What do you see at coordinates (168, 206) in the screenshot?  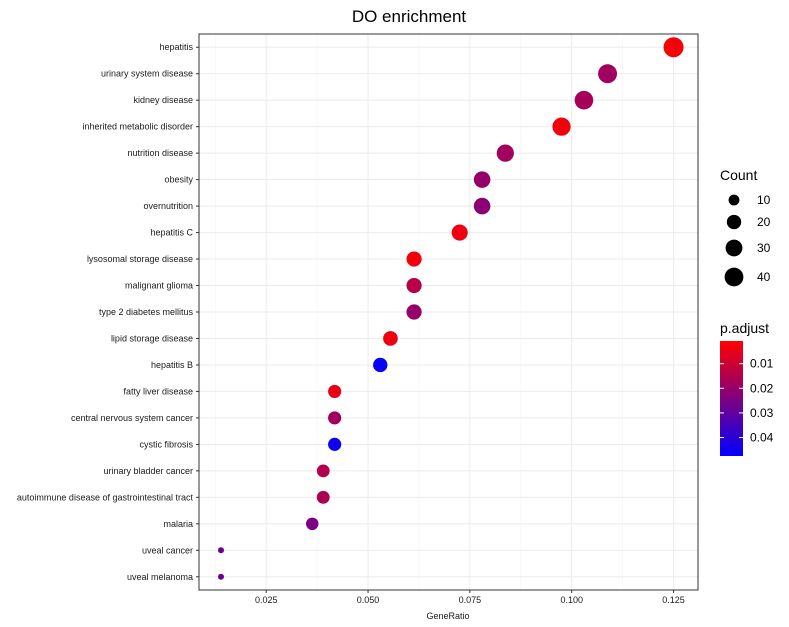 I see `y-tick-label: overnutrition` at bounding box center [168, 206].